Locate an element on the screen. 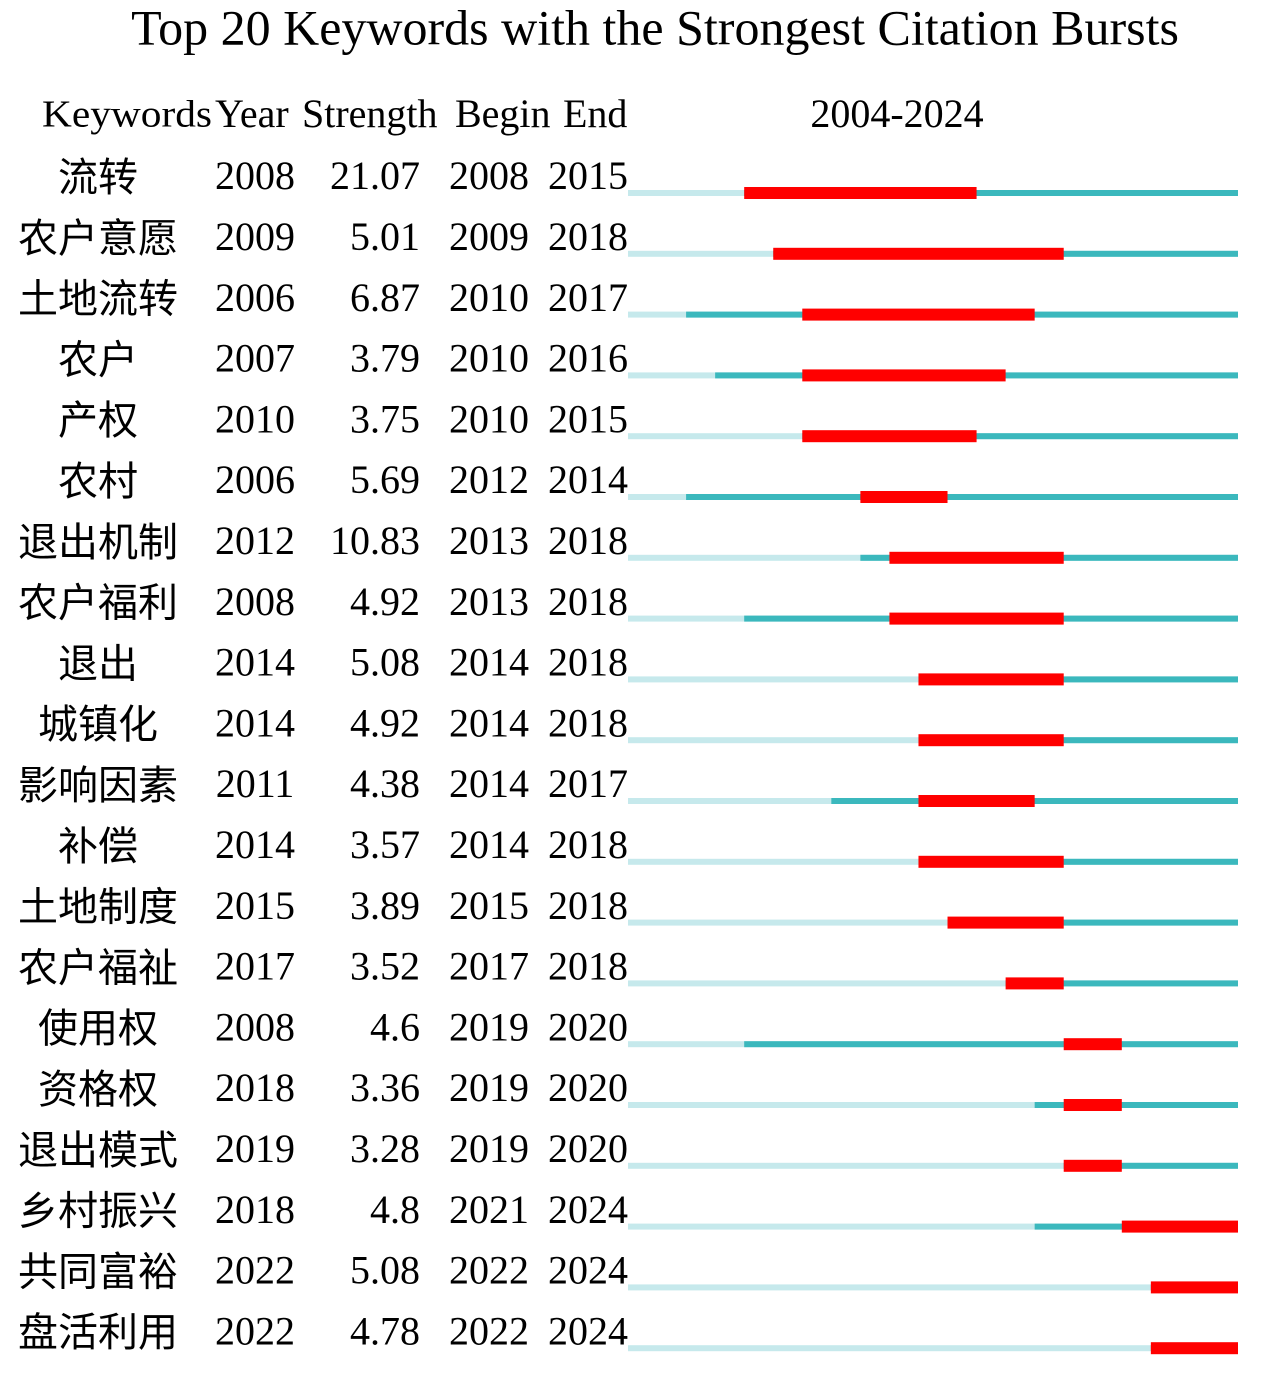 The width and height of the screenshot is (1274, 1374). strength: 3.36 is located at coordinates (385, 1087).